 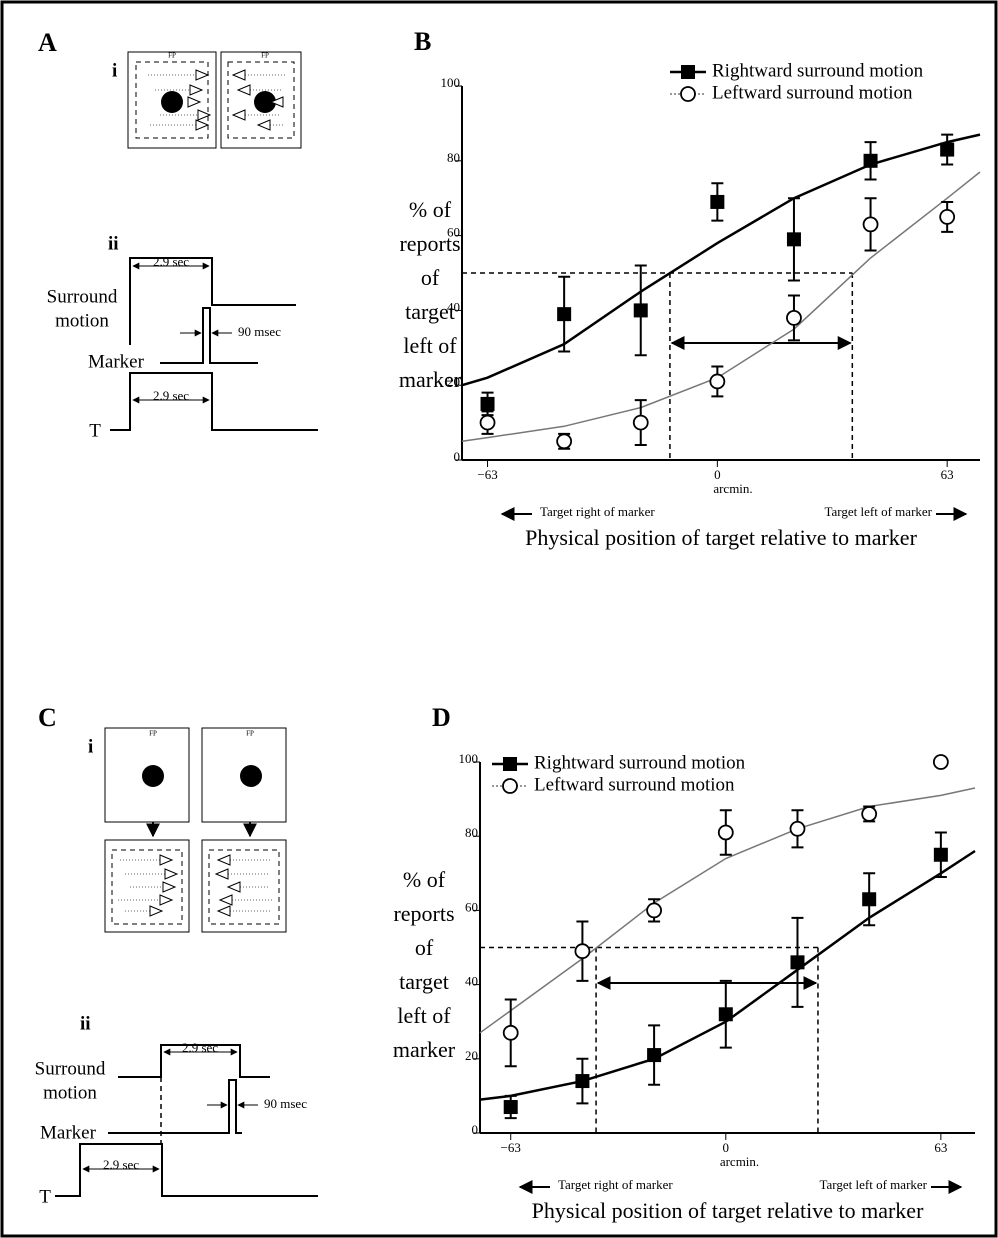 I want to click on trace-label: motion, so click(x=82, y=320).